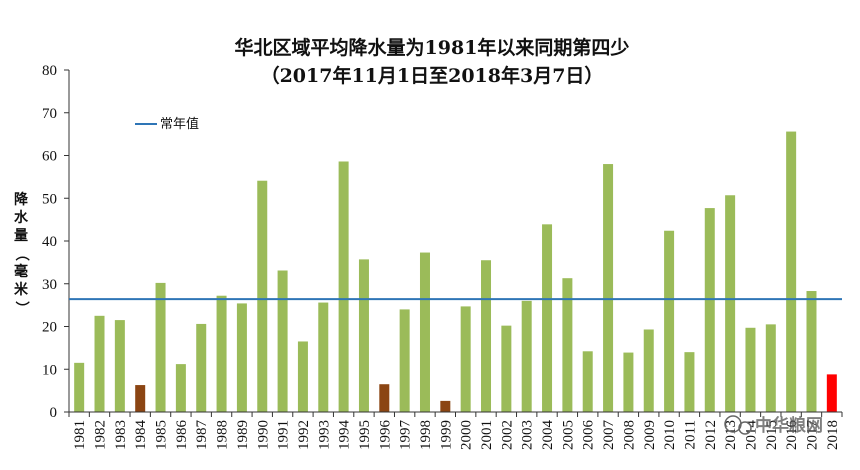 The width and height of the screenshot is (860, 470). Describe the element at coordinates (487, 435) in the screenshot. I see `x-tick-label: 2001` at that location.